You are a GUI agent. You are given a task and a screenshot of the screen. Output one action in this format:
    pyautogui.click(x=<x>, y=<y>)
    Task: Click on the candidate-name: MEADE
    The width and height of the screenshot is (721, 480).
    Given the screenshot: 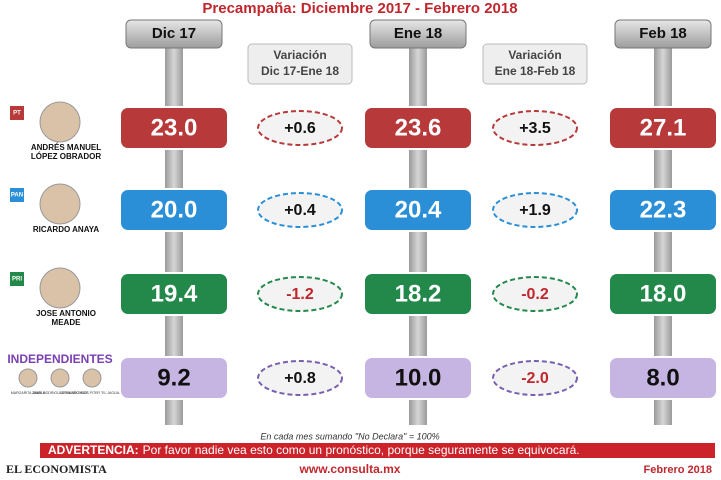 What is the action you would take?
    pyautogui.click(x=67, y=322)
    